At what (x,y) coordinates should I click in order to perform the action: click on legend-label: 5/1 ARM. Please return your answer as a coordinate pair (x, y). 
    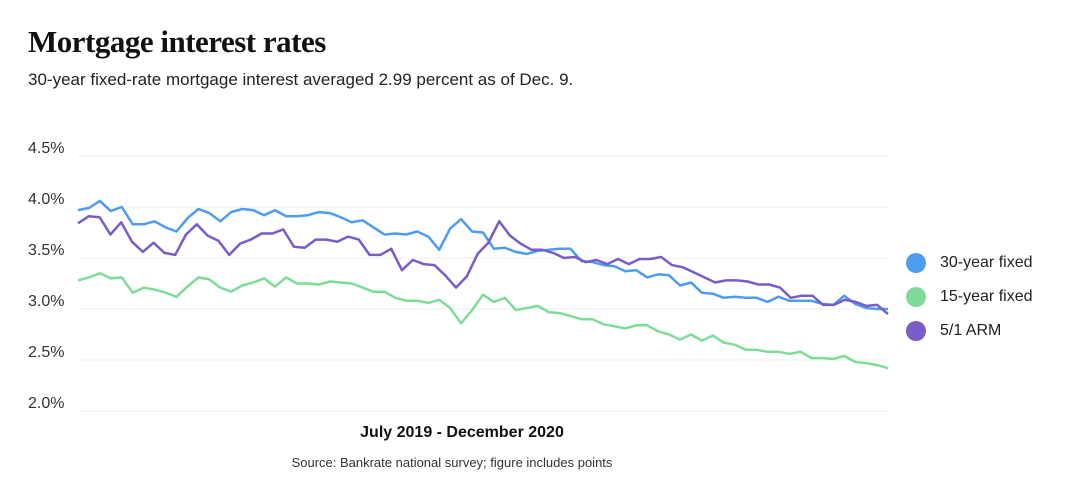
    Looking at the image, I should click on (971, 330).